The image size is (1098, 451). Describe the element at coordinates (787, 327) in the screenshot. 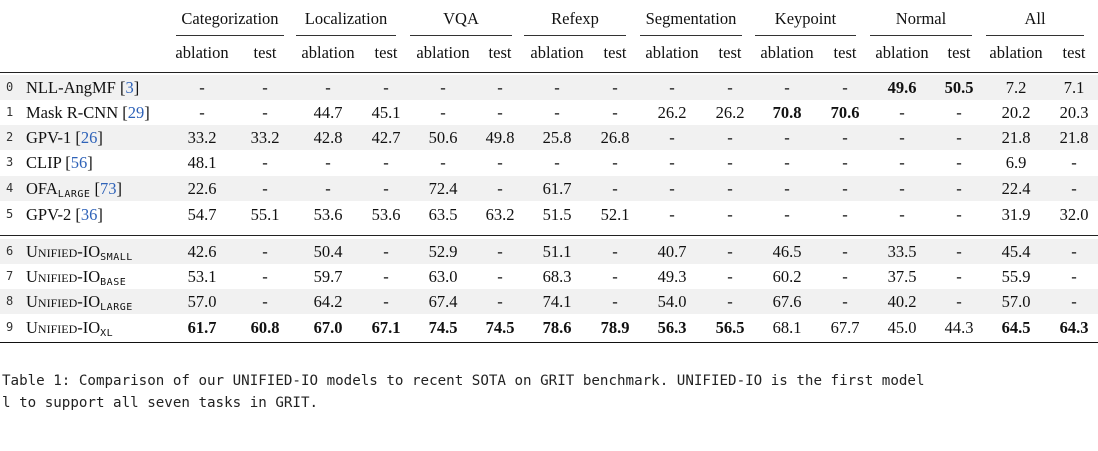

I see `table-cell: 68.1` at that location.